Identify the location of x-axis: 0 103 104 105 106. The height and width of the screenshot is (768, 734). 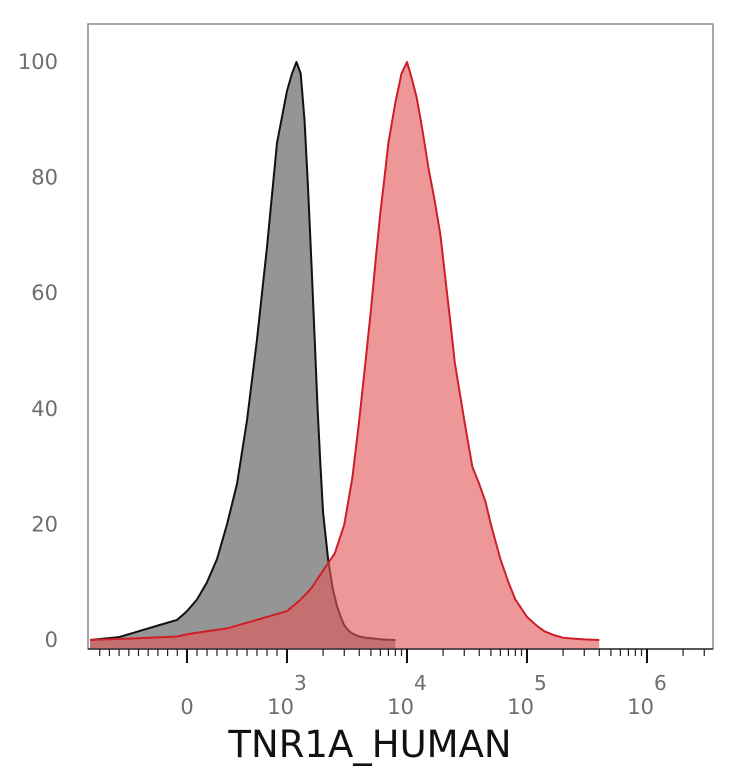
(400, 683).